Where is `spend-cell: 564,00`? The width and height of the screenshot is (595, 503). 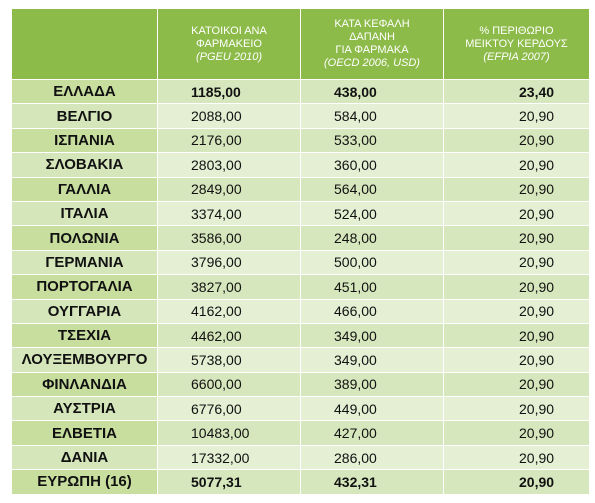 spend-cell: 564,00 is located at coordinates (372, 189).